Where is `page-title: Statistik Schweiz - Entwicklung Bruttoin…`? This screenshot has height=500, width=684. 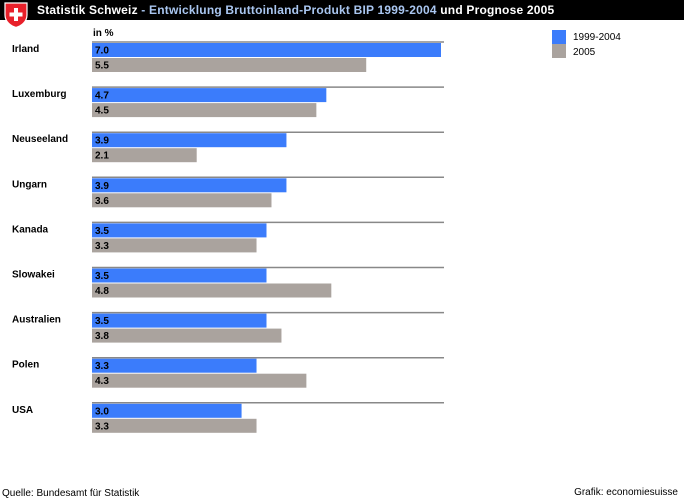
page-title: Statistik Schweiz - Entwicklung Bruttoin… is located at coordinates (295, 10).